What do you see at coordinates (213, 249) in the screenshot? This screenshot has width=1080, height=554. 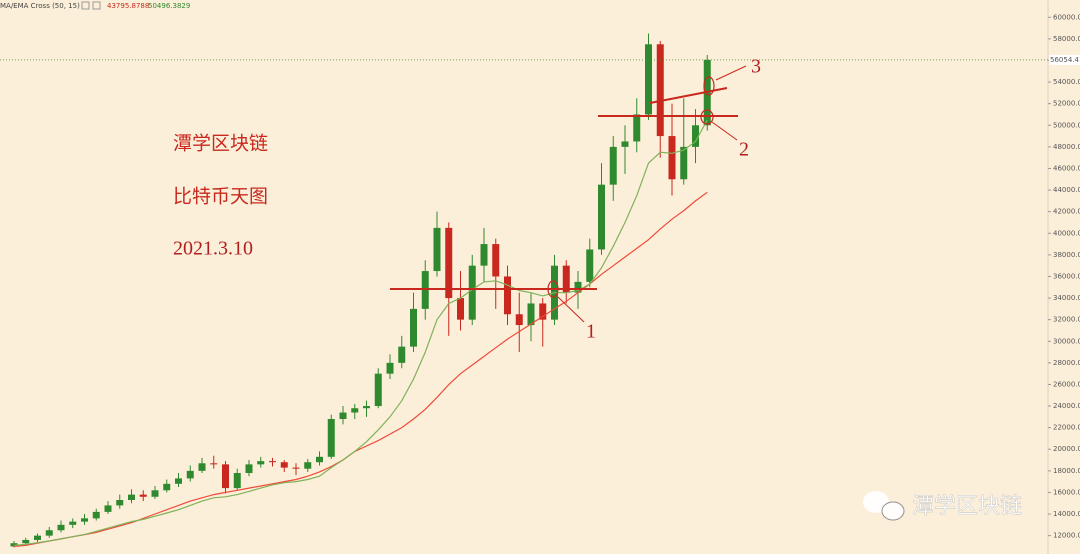 I see `annotation-date: 2021.3.10` at bounding box center [213, 249].